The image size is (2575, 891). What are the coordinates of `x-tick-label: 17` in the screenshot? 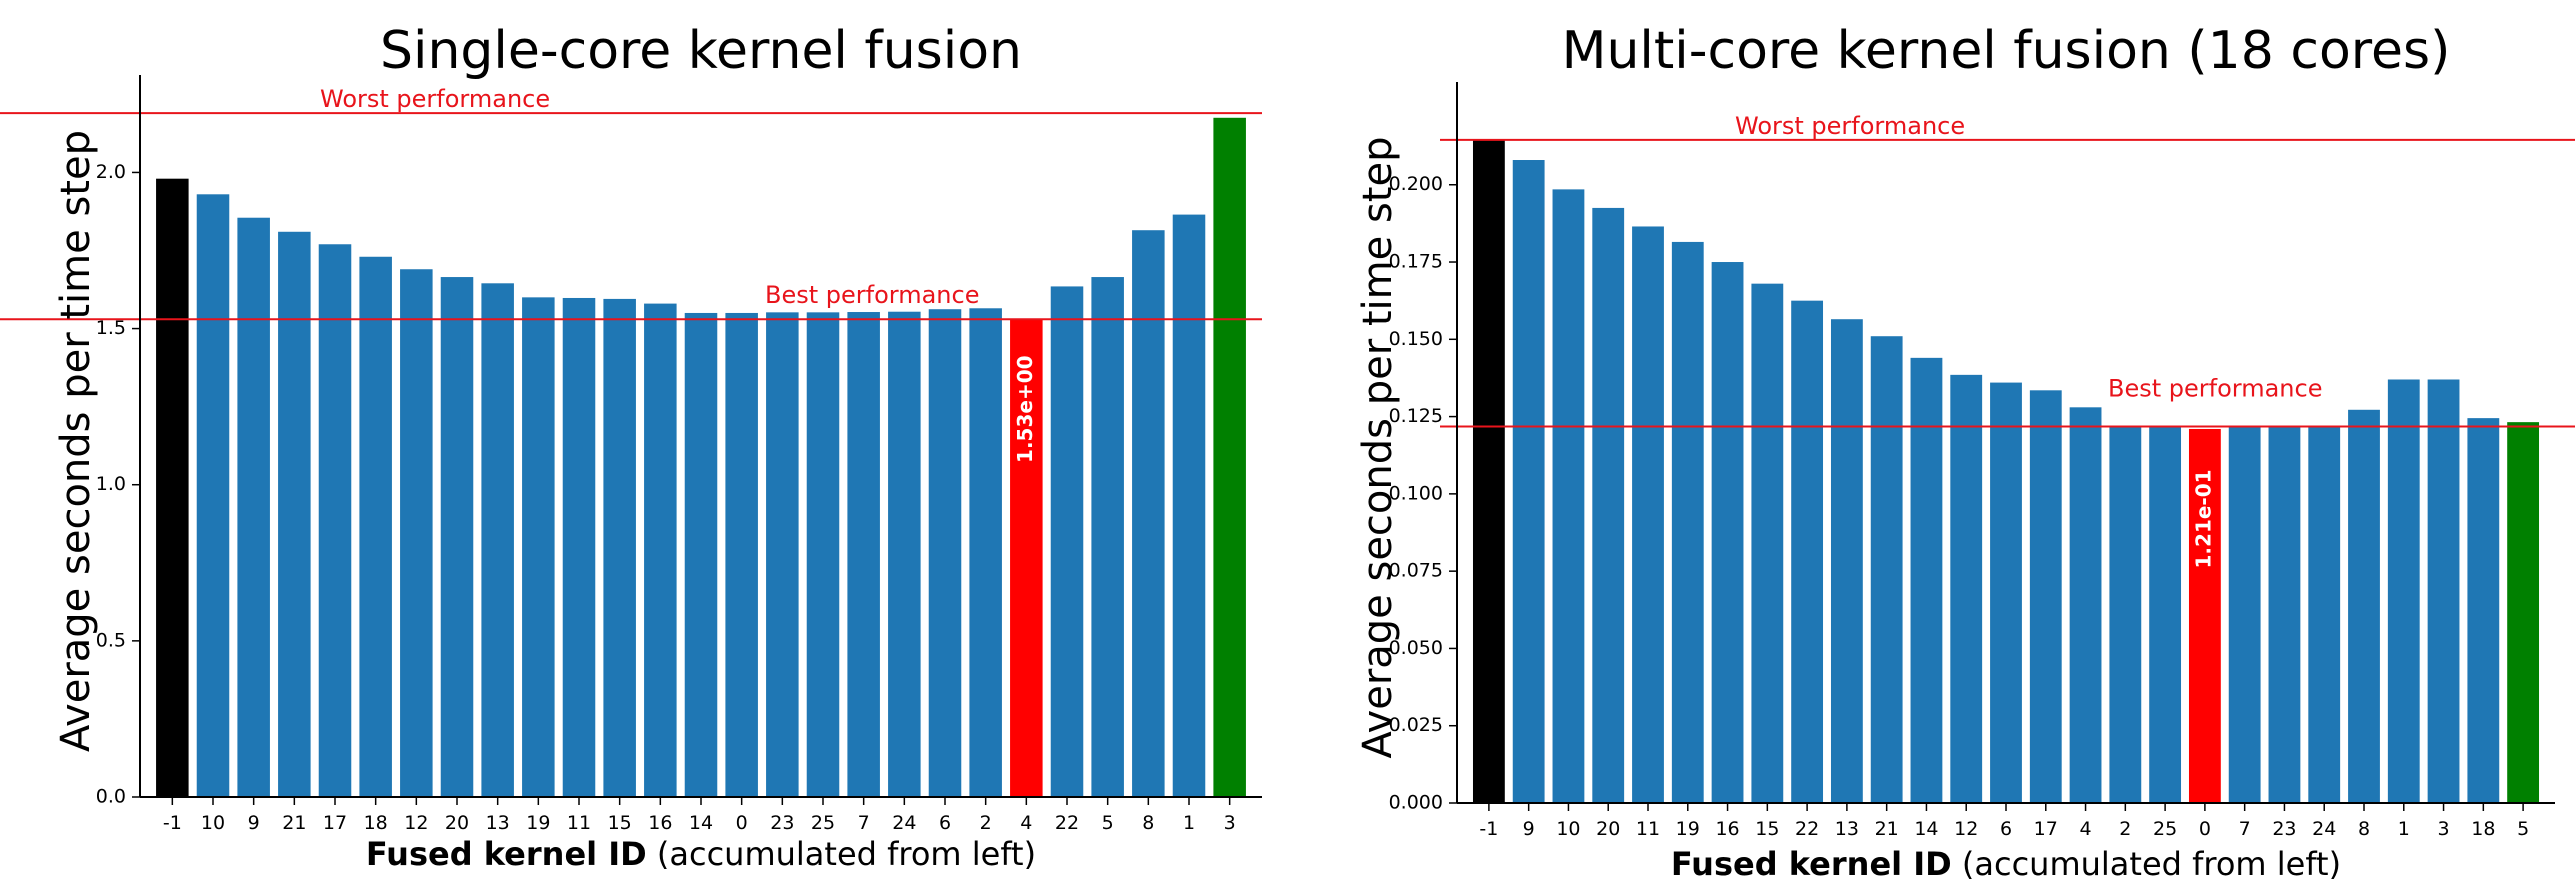 It's located at (2046, 829).